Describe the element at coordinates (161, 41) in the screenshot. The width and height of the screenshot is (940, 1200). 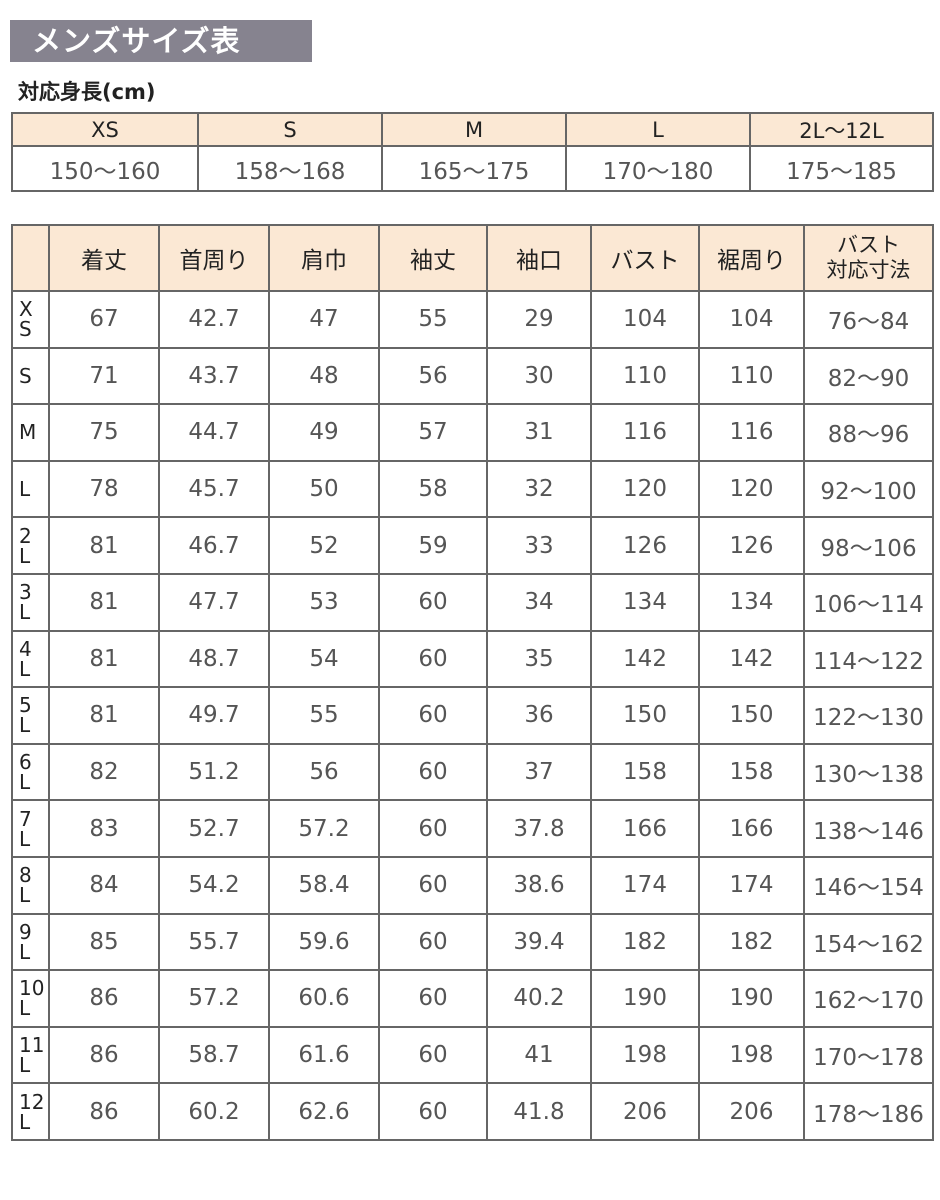
I see `page-title: メンズサイズ表` at that location.